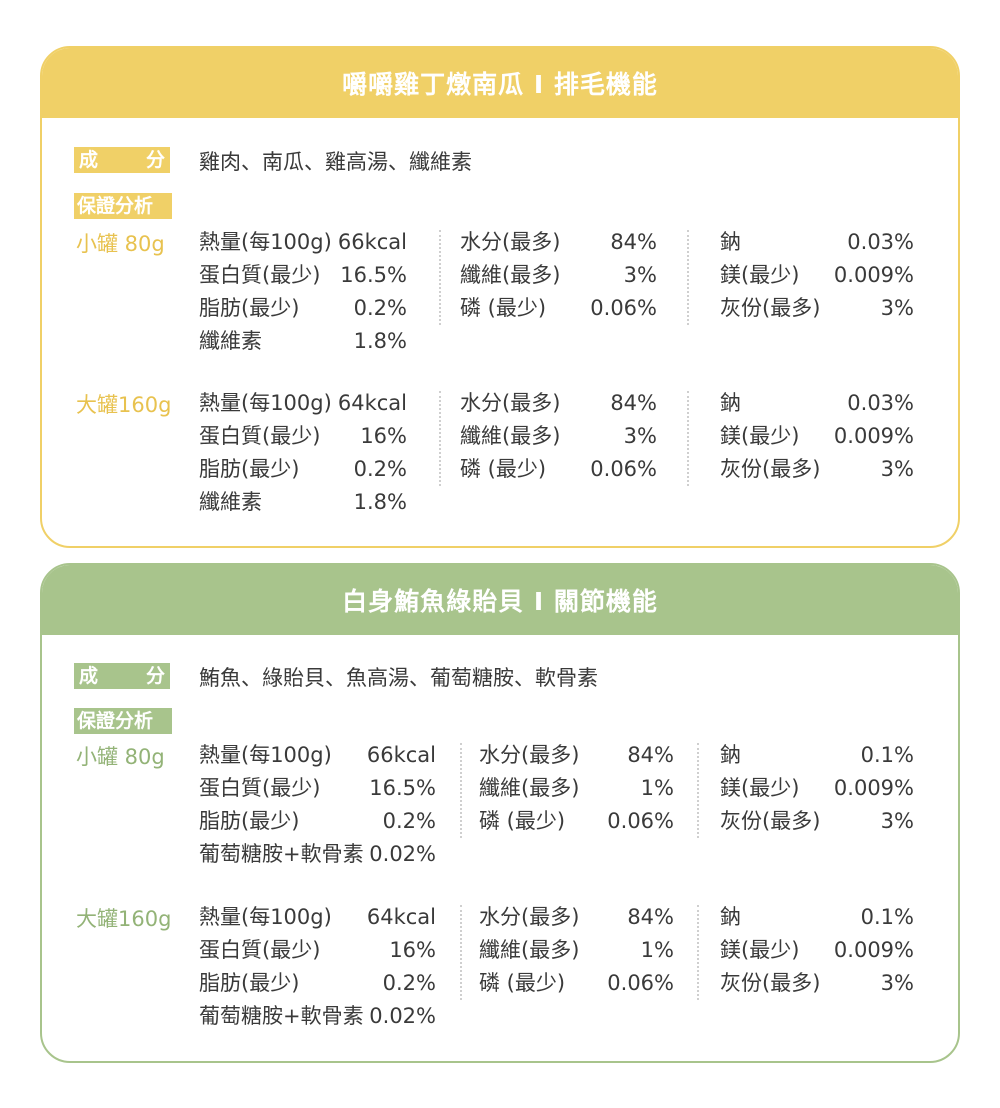  I want to click on ingredients-text: 鮪魚、綠貽貝、魚高湯、葡萄糖胺、軟骨素, so click(398, 678).